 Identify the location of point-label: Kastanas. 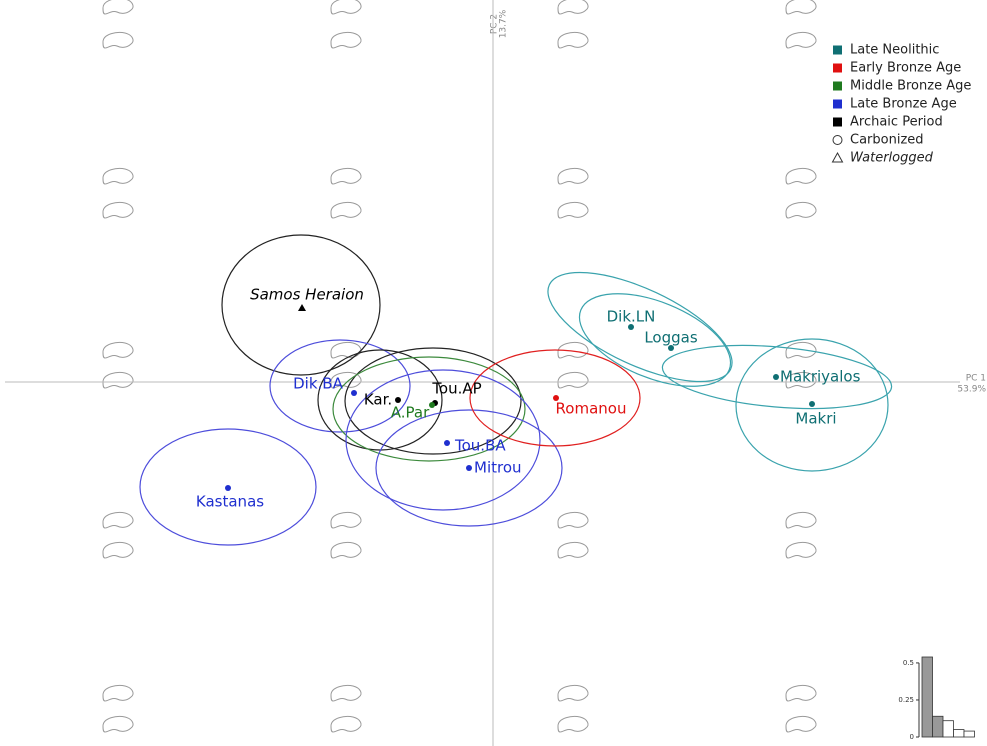
(230, 502).